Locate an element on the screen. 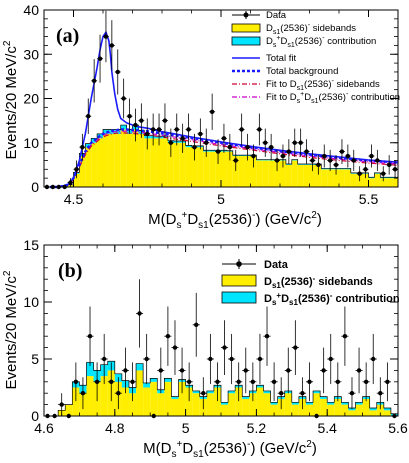 The image size is (409, 463). legend-b-contribution: Ds+Ds1(2536)- contribution is located at coordinates (310, 299).